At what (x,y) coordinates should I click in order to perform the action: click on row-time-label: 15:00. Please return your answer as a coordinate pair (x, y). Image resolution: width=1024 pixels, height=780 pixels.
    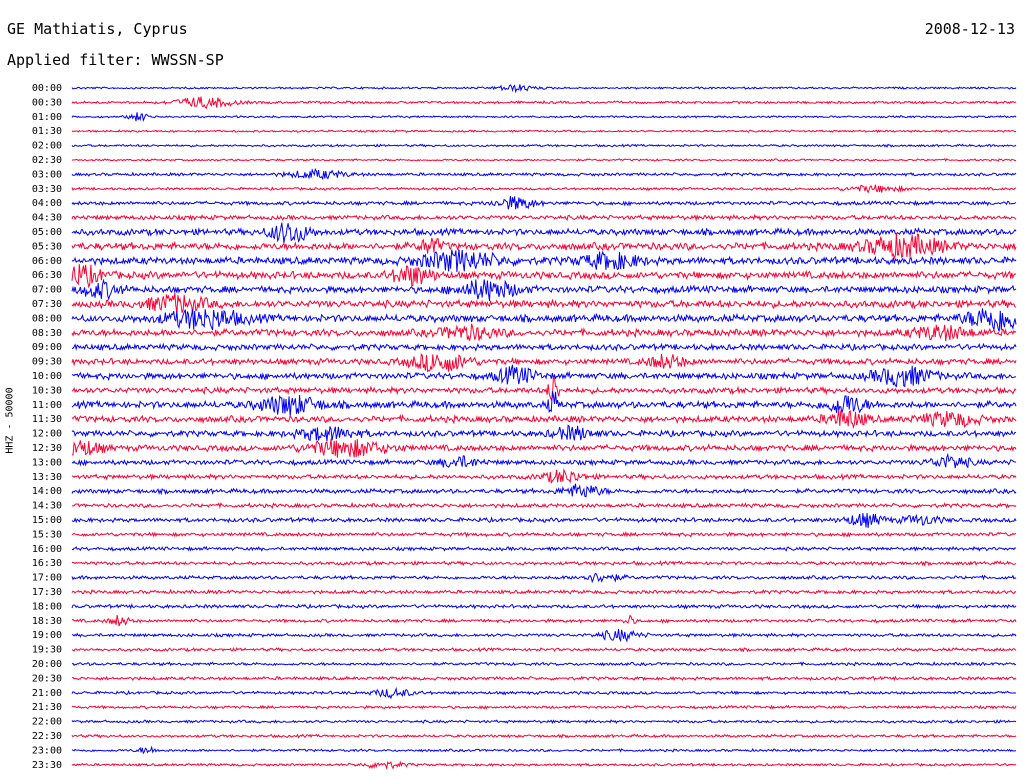
    Looking at the image, I should click on (47, 520).